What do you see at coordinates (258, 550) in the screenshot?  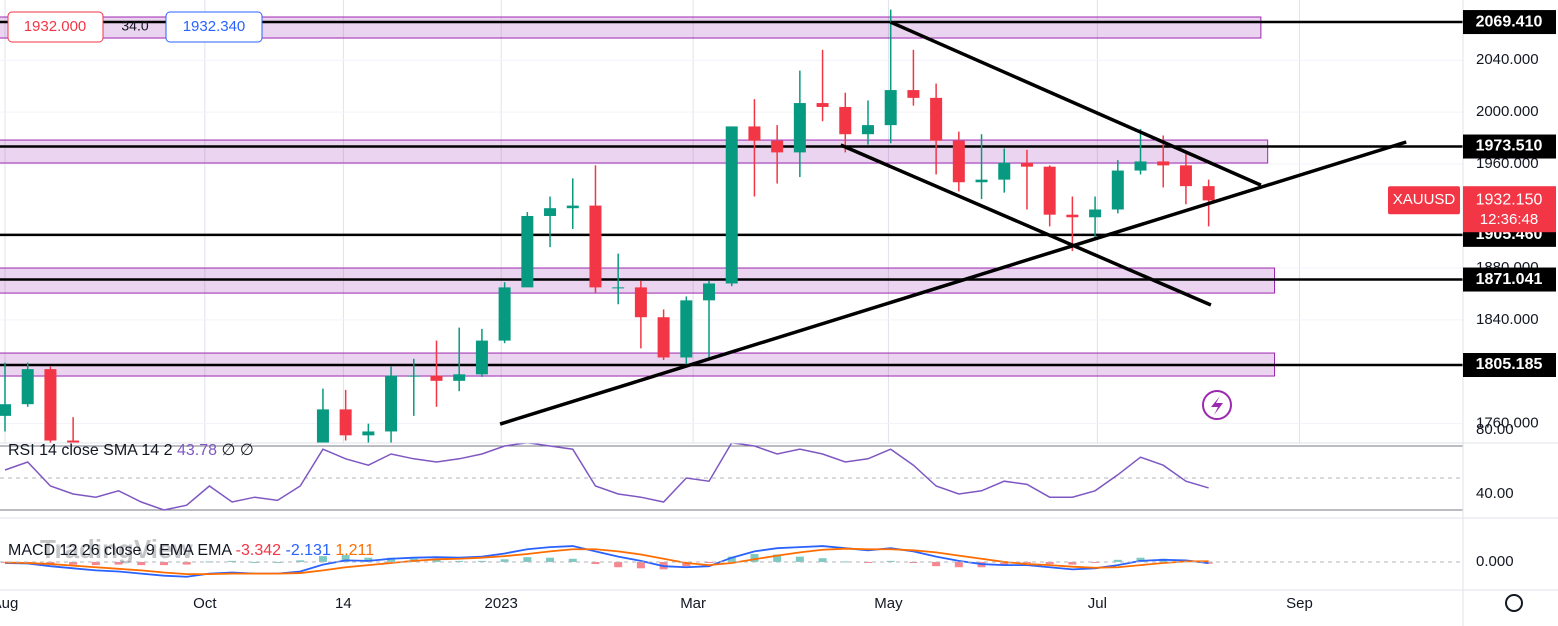 I see `legend-item: -3.342` at bounding box center [258, 550].